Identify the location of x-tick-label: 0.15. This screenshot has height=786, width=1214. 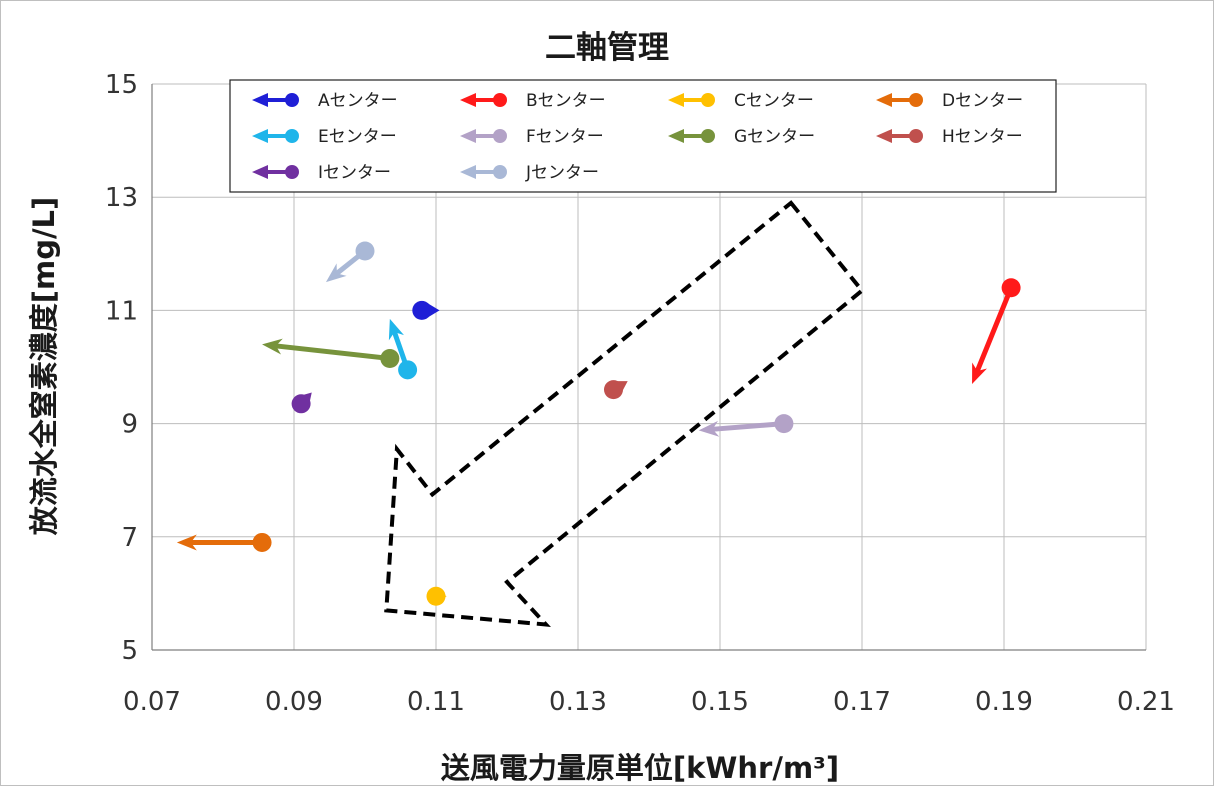
(720, 702).